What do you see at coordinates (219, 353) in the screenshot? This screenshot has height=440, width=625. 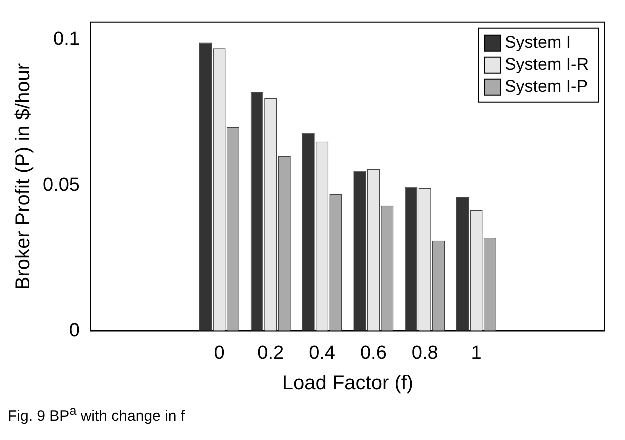 I see `x-tick-label: 0` at bounding box center [219, 353].